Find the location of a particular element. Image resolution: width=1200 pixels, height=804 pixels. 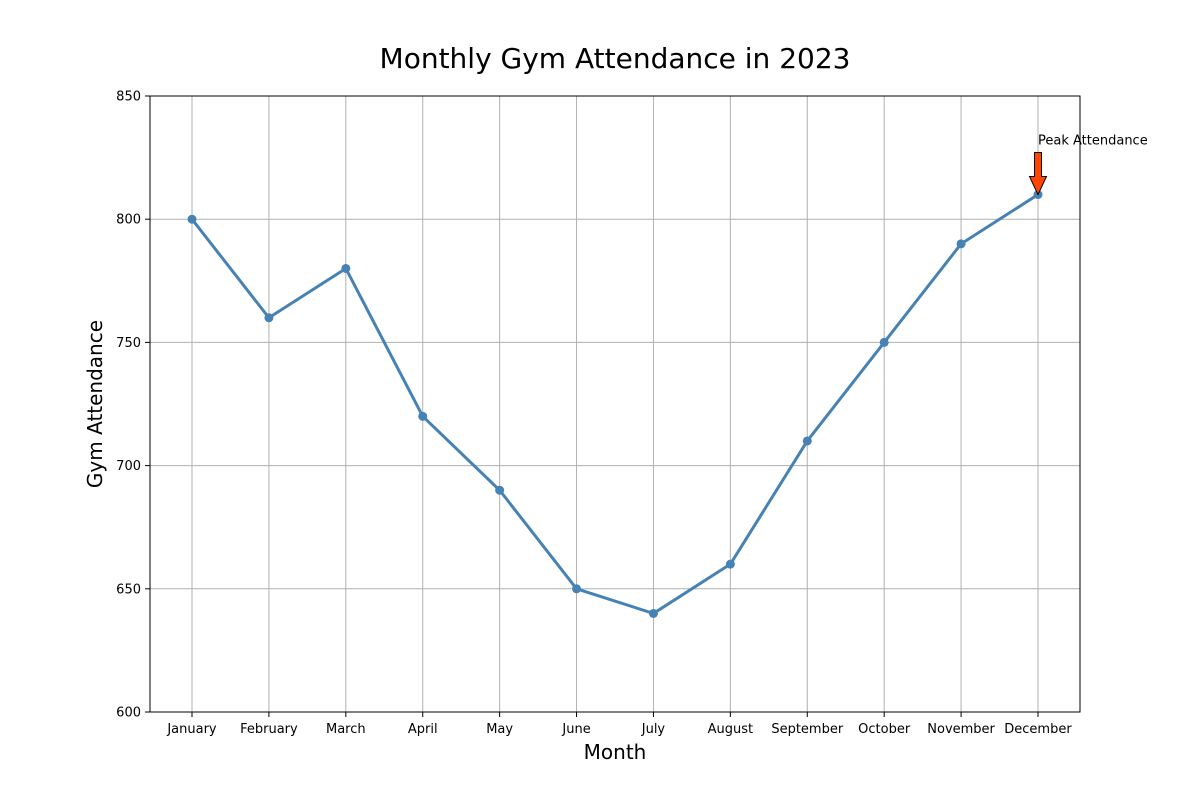

x-tick-label: October is located at coordinates (884, 729).